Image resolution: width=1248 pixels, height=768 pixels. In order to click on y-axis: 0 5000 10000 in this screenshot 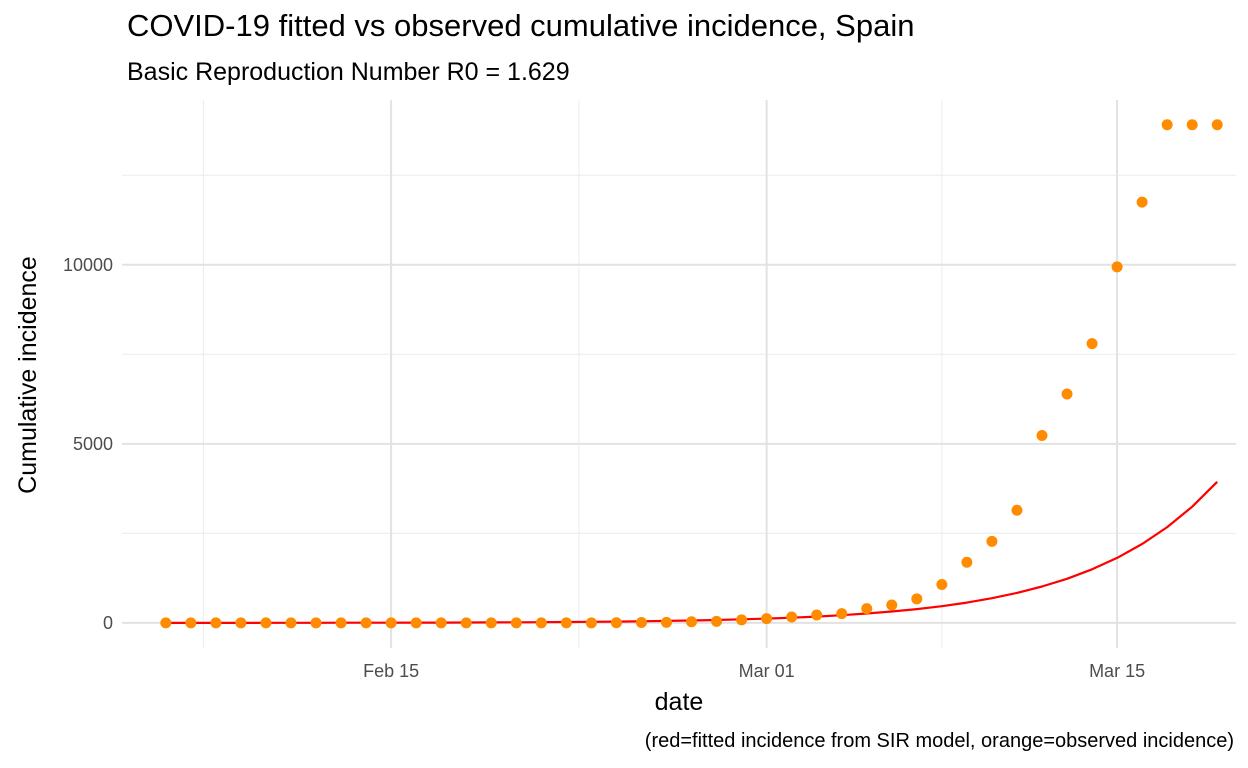, I will do `click(88, 444)`.